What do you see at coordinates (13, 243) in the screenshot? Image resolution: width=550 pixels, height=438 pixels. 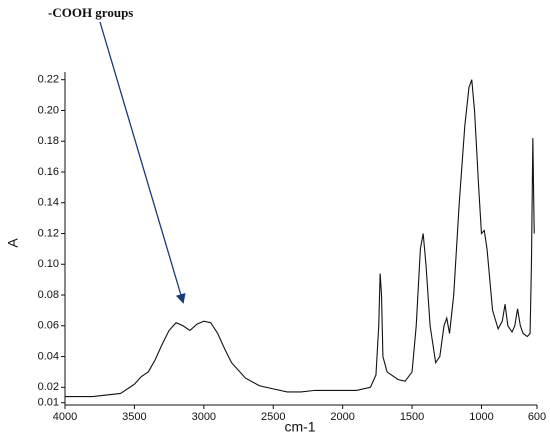 I see `y-axis-label: A` at bounding box center [13, 243].